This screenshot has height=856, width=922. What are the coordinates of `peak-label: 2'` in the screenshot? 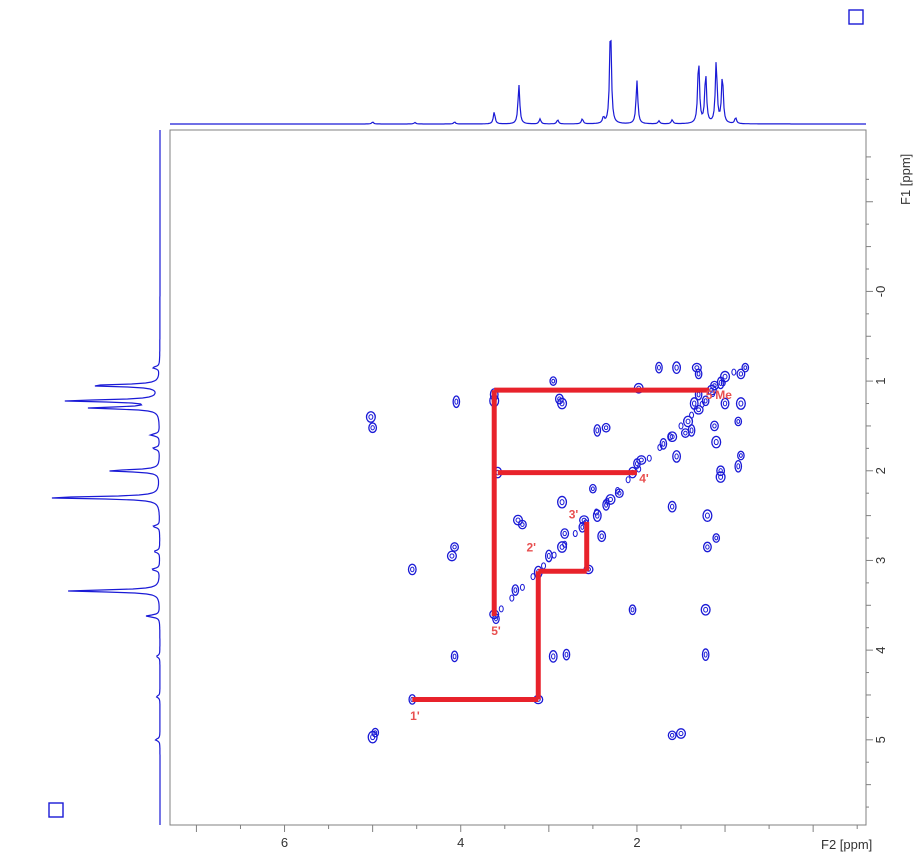 It's located at (531, 547).